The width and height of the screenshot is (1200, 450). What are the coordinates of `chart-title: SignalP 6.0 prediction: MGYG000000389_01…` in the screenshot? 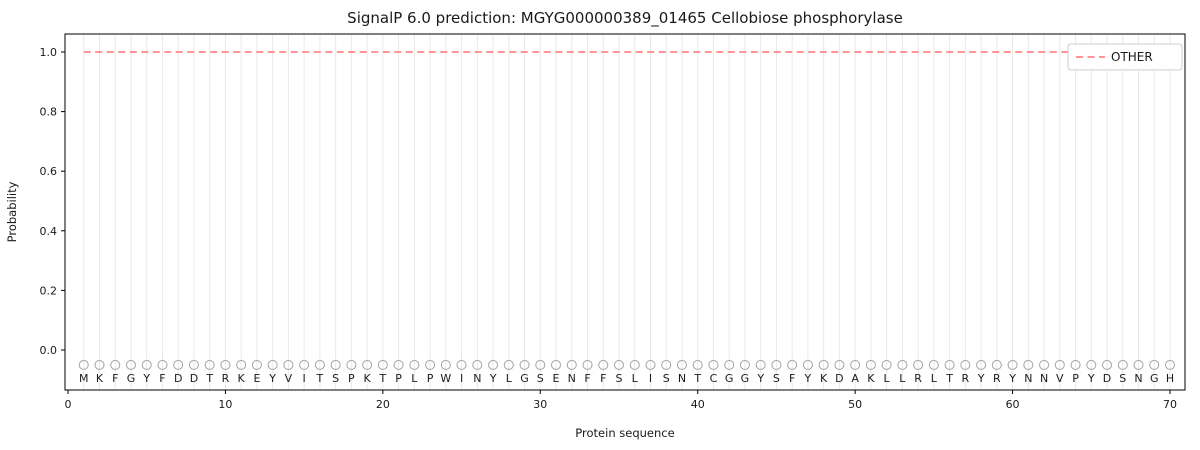 It's located at (625, 18).